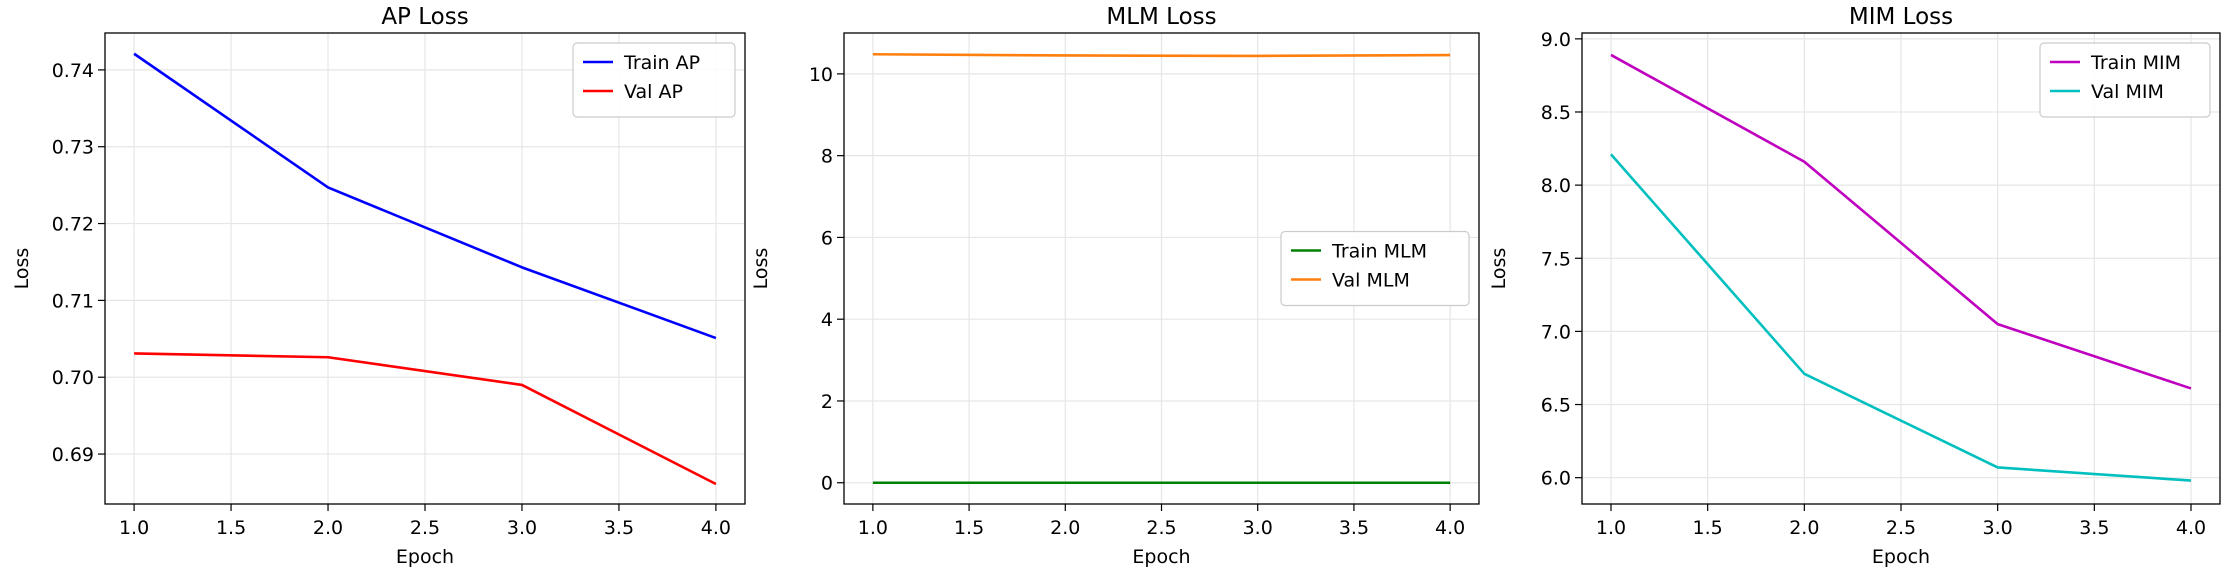 This screenshot has height=581, width=2234. I want to click on y-tick-label: 8, so click(827, 157).